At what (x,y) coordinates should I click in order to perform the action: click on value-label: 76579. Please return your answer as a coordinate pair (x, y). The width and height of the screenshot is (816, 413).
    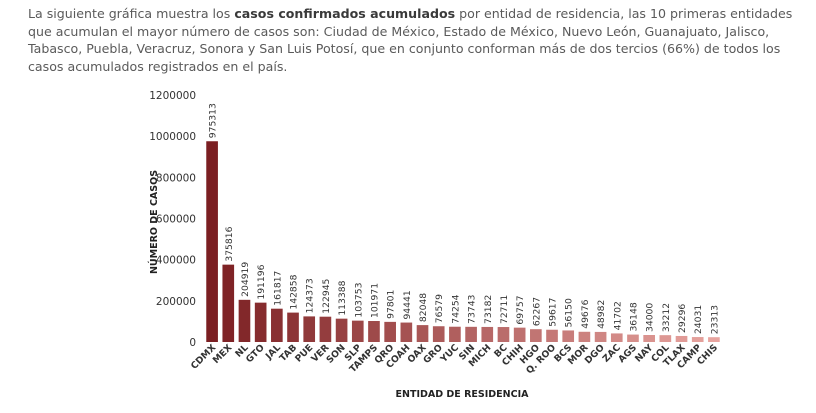
    Looking at the image, I should click on (439, 308).